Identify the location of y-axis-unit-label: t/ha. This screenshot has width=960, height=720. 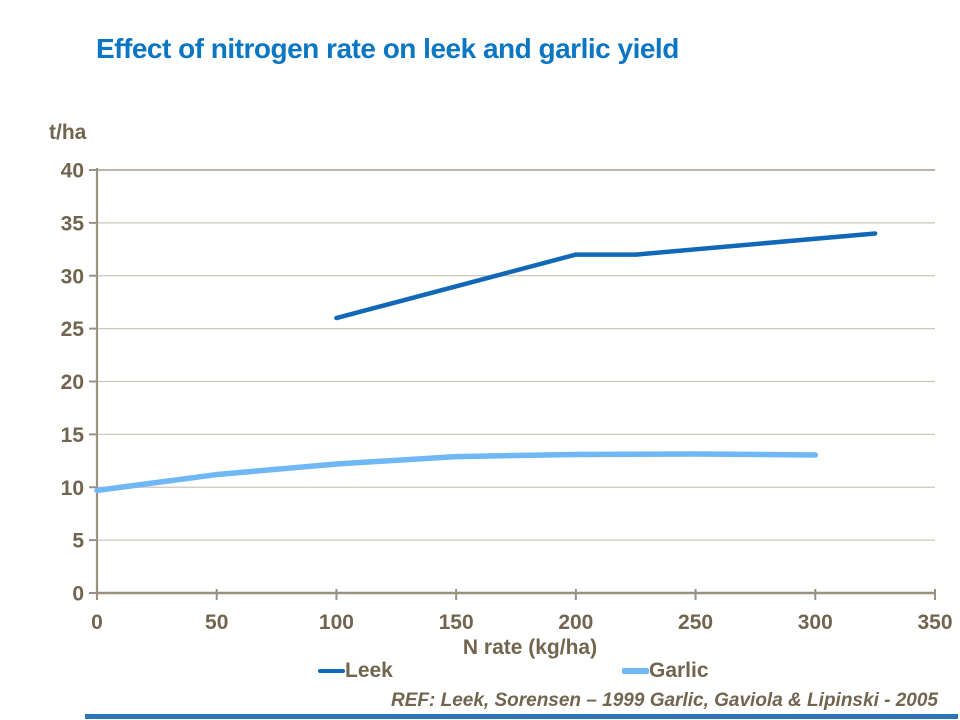
(68, 132).